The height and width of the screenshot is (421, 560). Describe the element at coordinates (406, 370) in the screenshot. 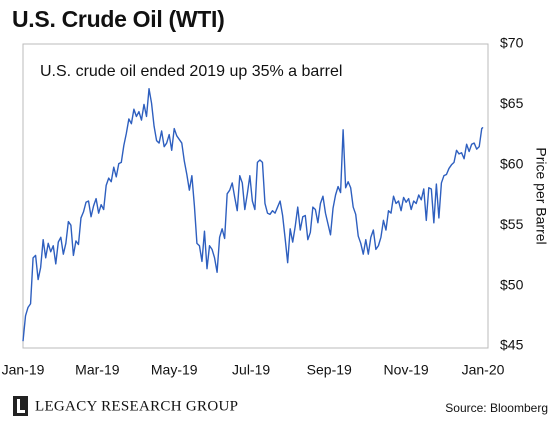

I see `x-tick-label: Nov-19` at that location.